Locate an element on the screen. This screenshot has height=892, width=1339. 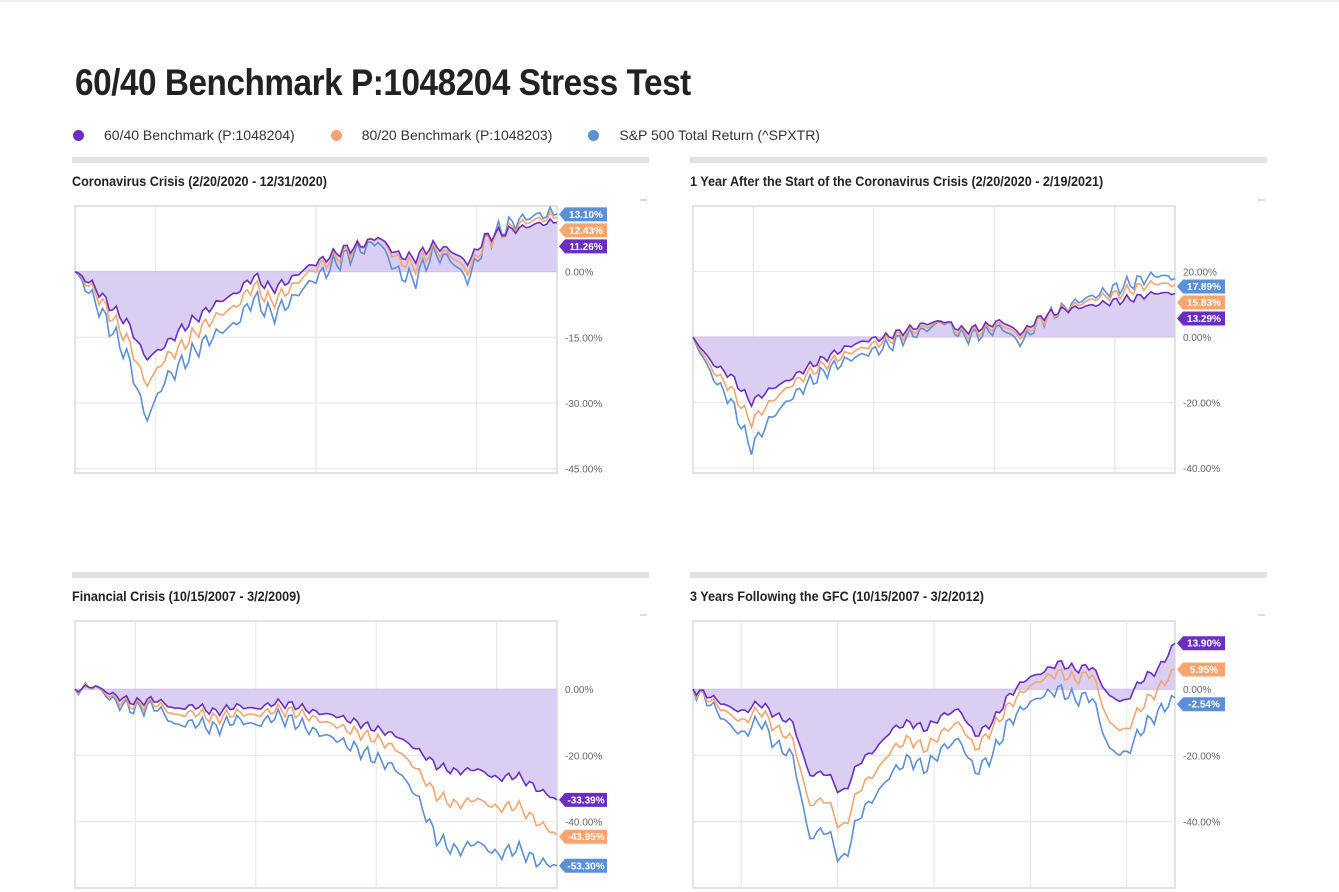
end-value-tag: -2.54% is located at coordinates (1201, 704).